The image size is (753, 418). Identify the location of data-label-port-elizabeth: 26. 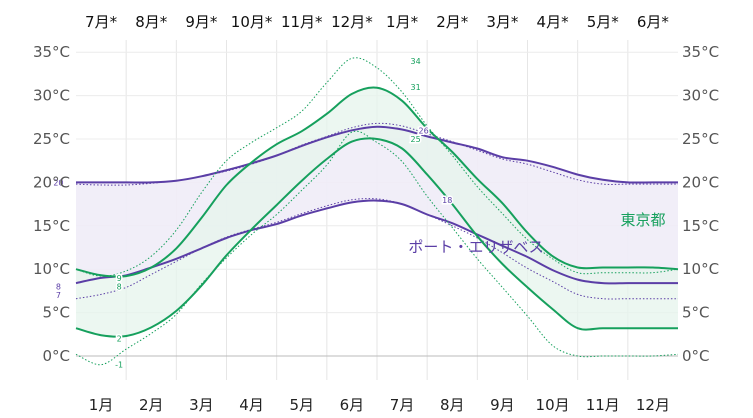
(424, 130).